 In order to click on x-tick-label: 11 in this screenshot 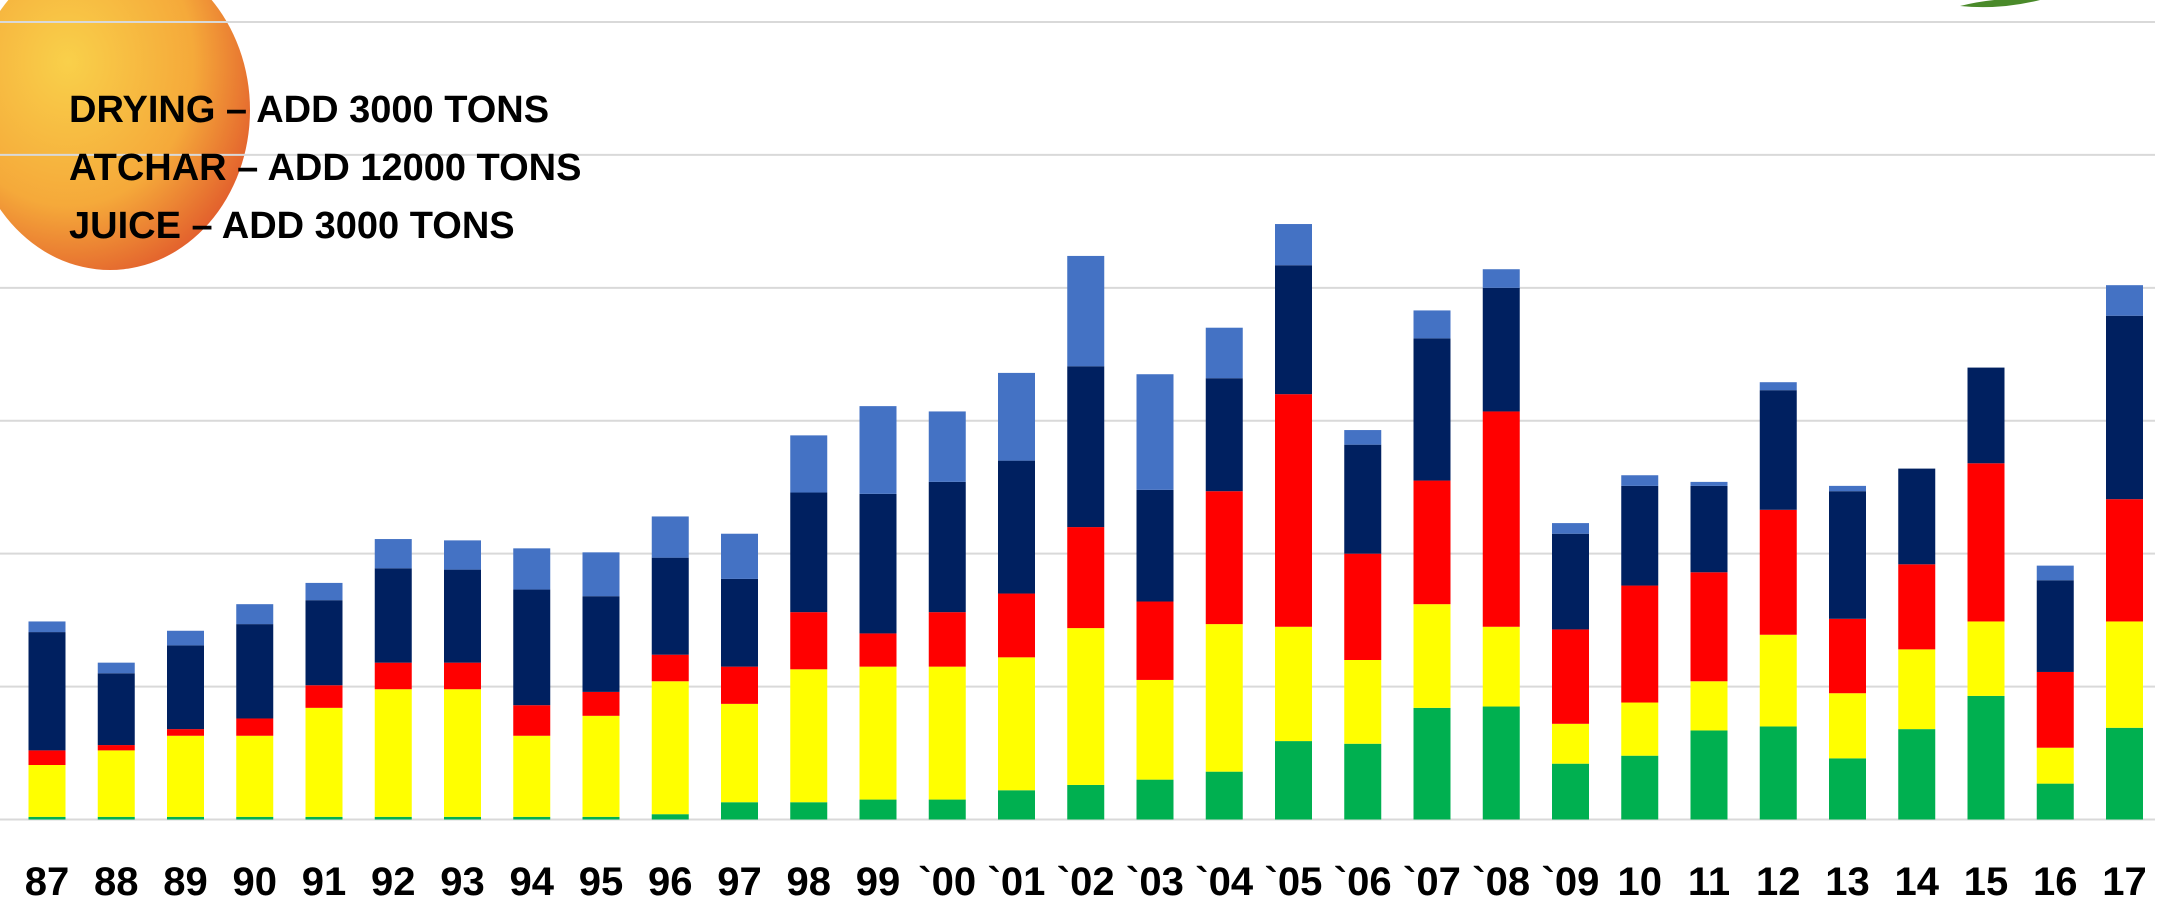, I will do `click(1709, 881)`.